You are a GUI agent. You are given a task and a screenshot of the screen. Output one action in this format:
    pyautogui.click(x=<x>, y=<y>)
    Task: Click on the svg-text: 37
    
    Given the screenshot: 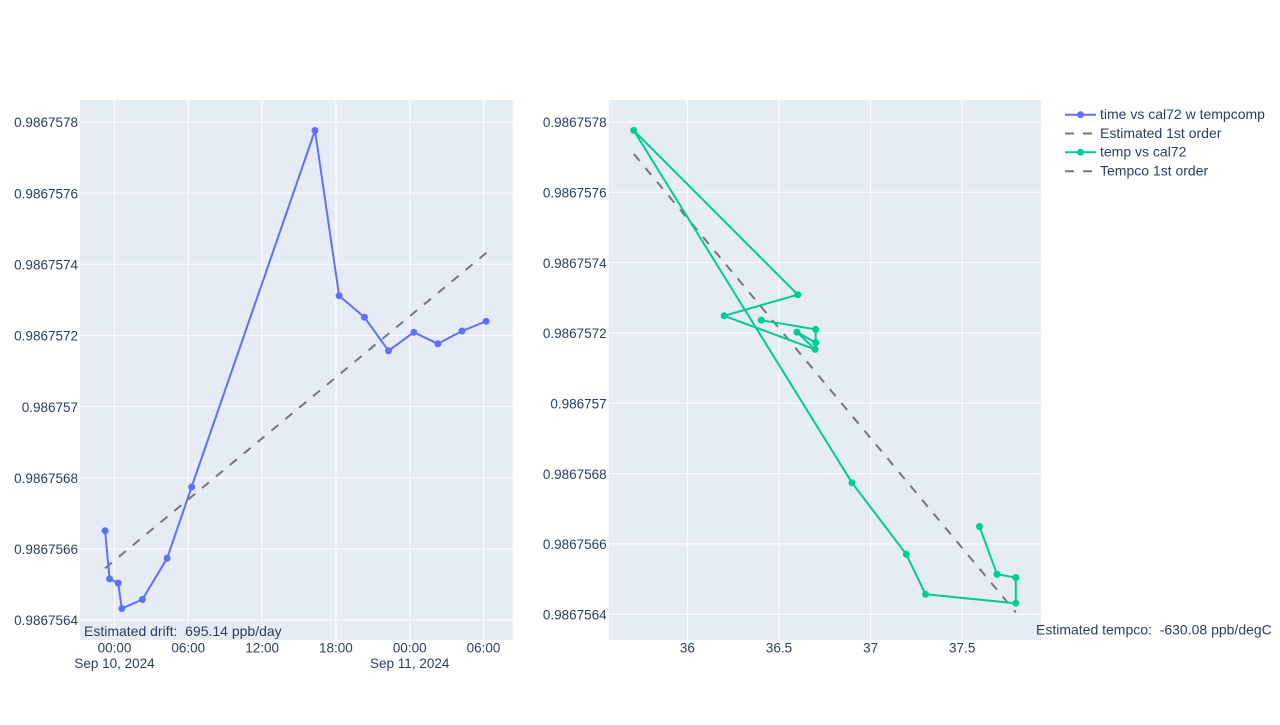 What is the action you would take?
    pyautogui.click(x=870, y=648)
    